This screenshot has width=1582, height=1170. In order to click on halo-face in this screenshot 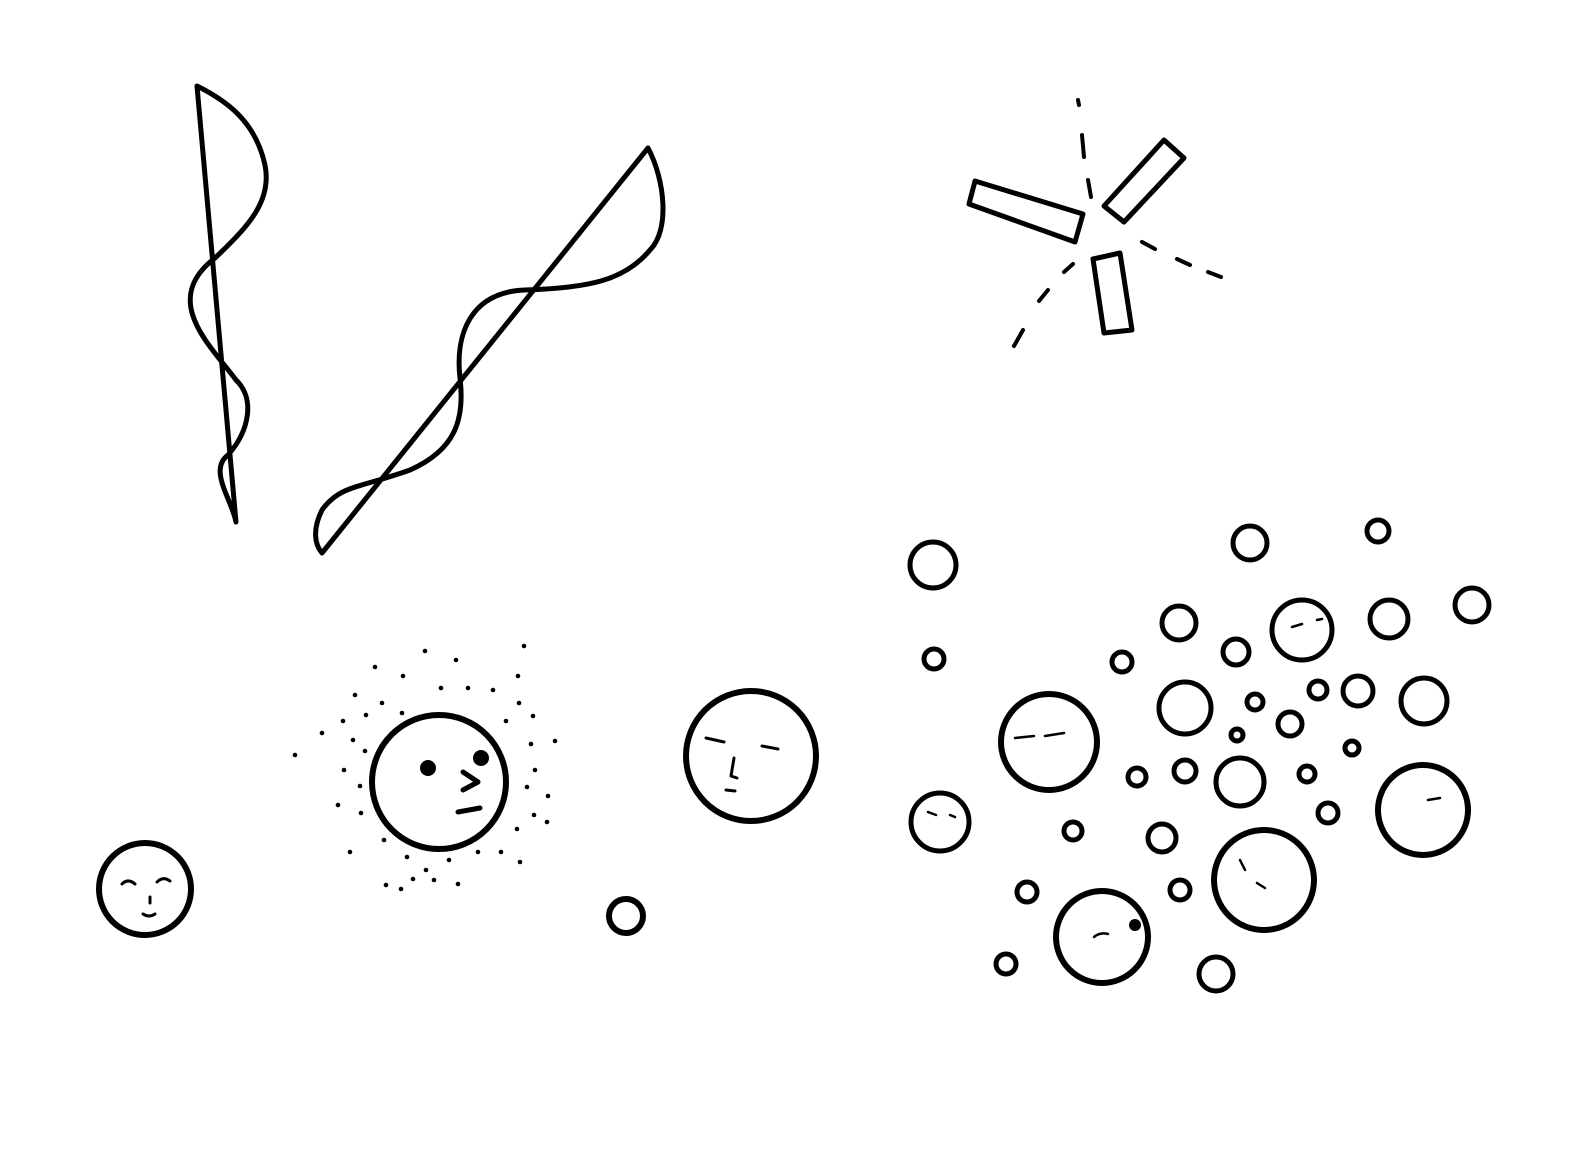, I will do `click(425, 767)`.